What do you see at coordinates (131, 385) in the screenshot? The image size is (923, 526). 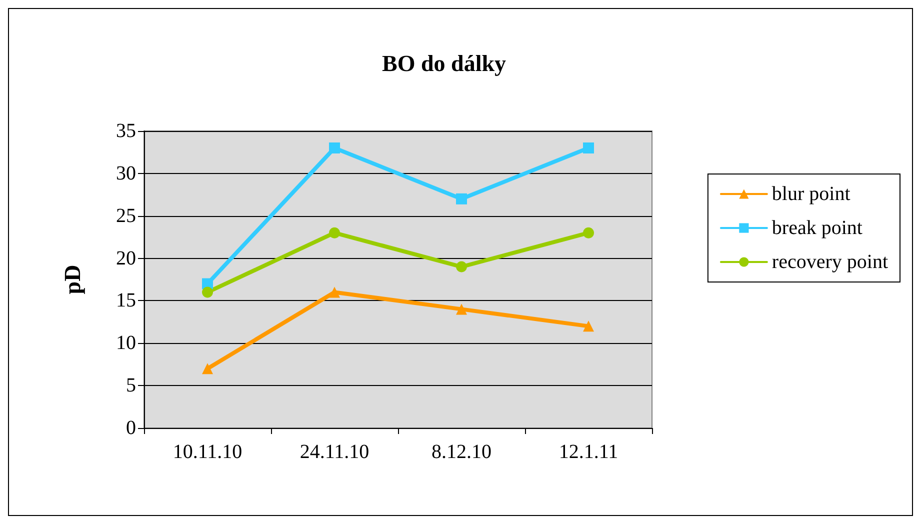 I see `y-tick-label: 5` at bounding box center [131, 385].